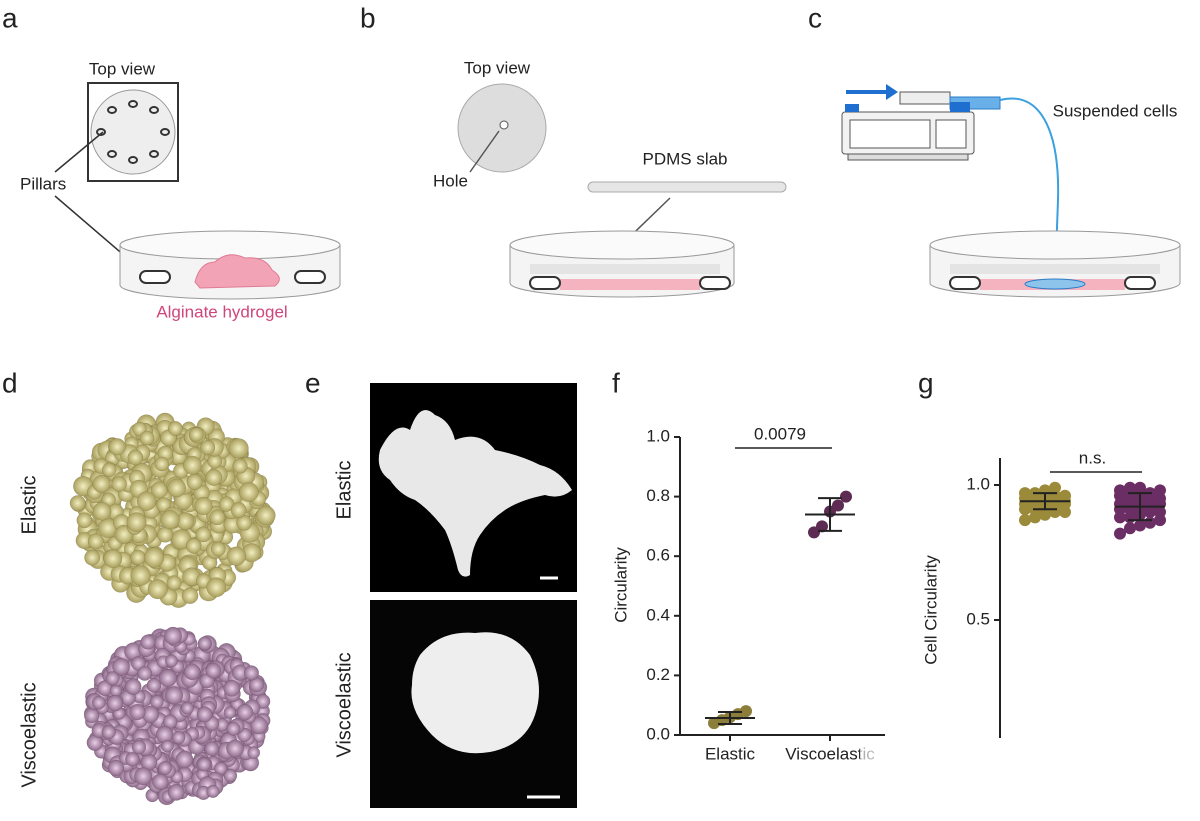 The height and width of the screenshot is (821, 1200). What do you see at coordinates (815, 17) in the screenshot?
I see `panel-label: c` at bounding box center [815, 17].